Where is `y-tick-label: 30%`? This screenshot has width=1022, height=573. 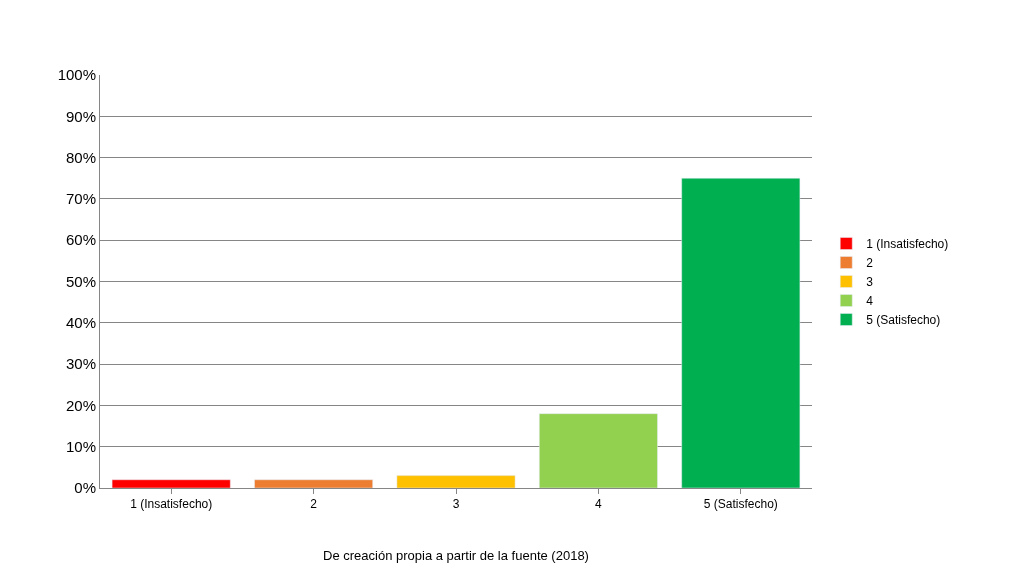
y-tick-label: 30% is located at coordinates (80, 364).